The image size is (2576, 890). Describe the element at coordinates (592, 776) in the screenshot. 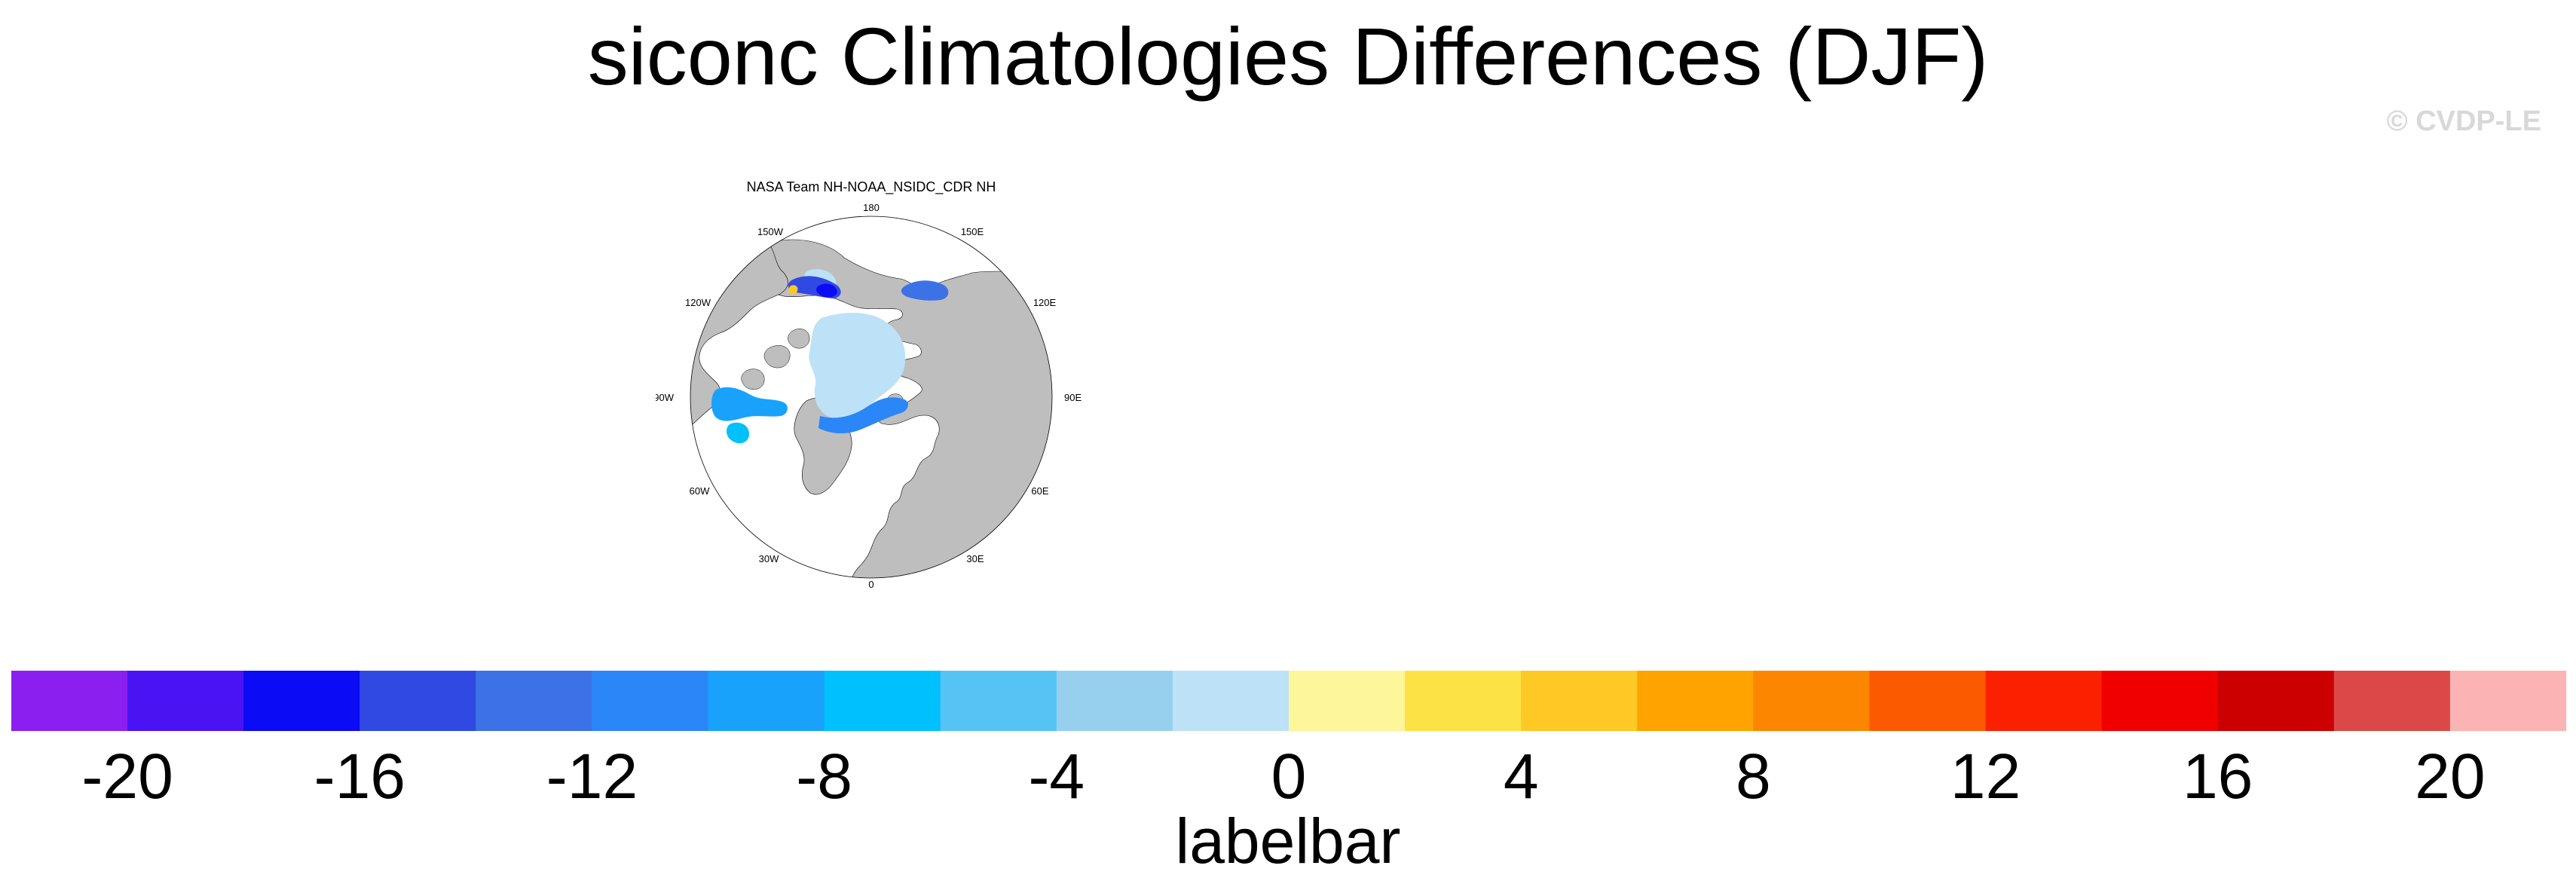

I see `colorbar-tick-label: -12` at that location.